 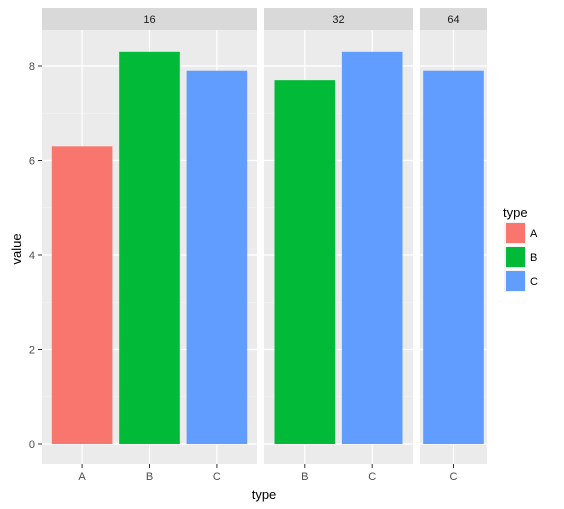 What do you see at coordinates (32, 256) in the screenshot?
I see `y-tick-label: 4` at bounding box center [32, 256].